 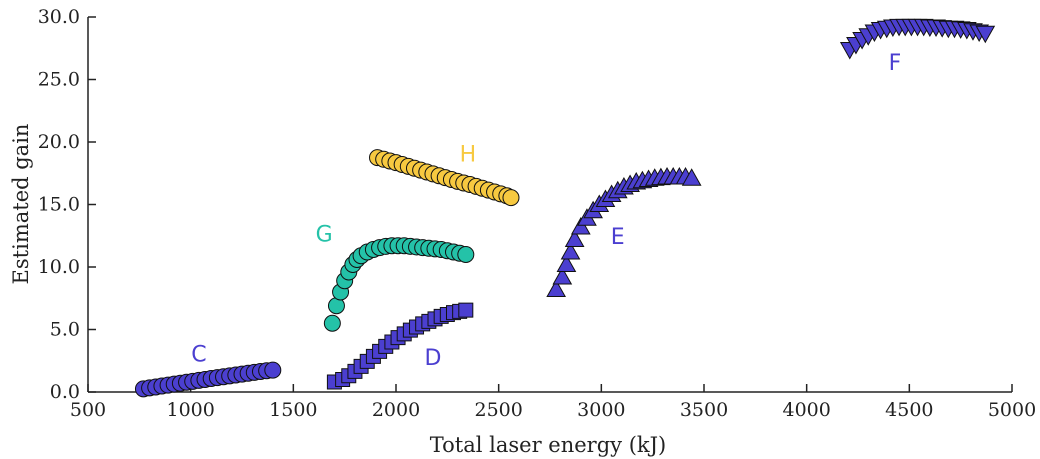 What do you see at coordinates (198, 354) in the screenshot?
I see `series-label-c: C` at bounding box center [198, 354].